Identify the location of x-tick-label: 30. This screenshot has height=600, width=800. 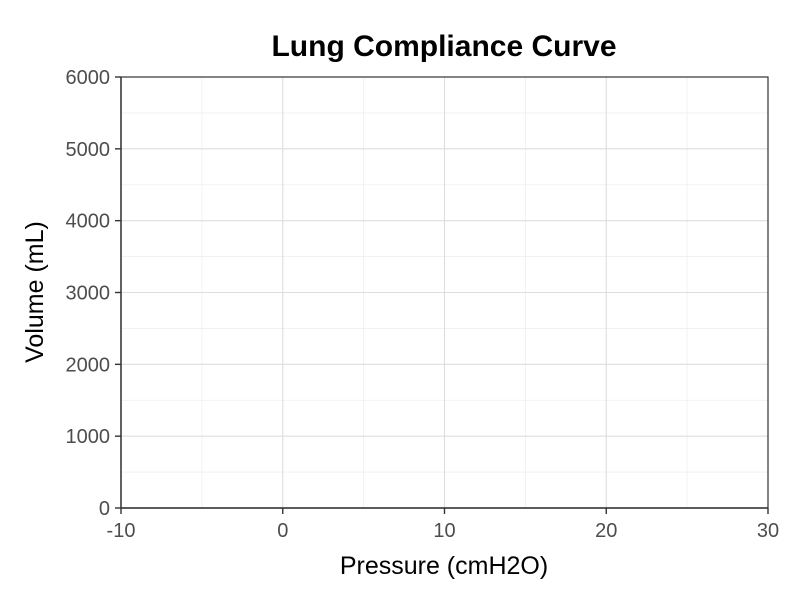
(768, 531).